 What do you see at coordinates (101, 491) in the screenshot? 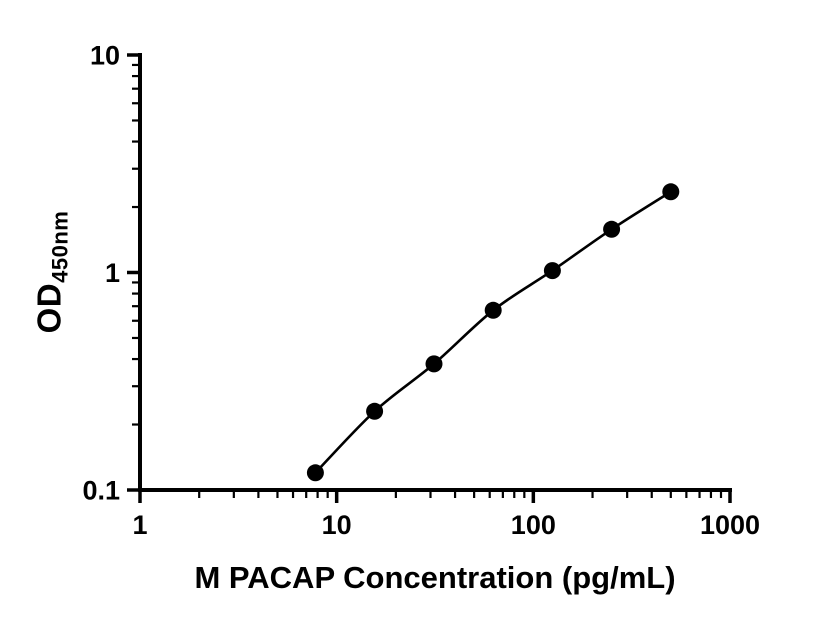
I see `y-tick-label: 0.1` at bounding box center [101, 491].